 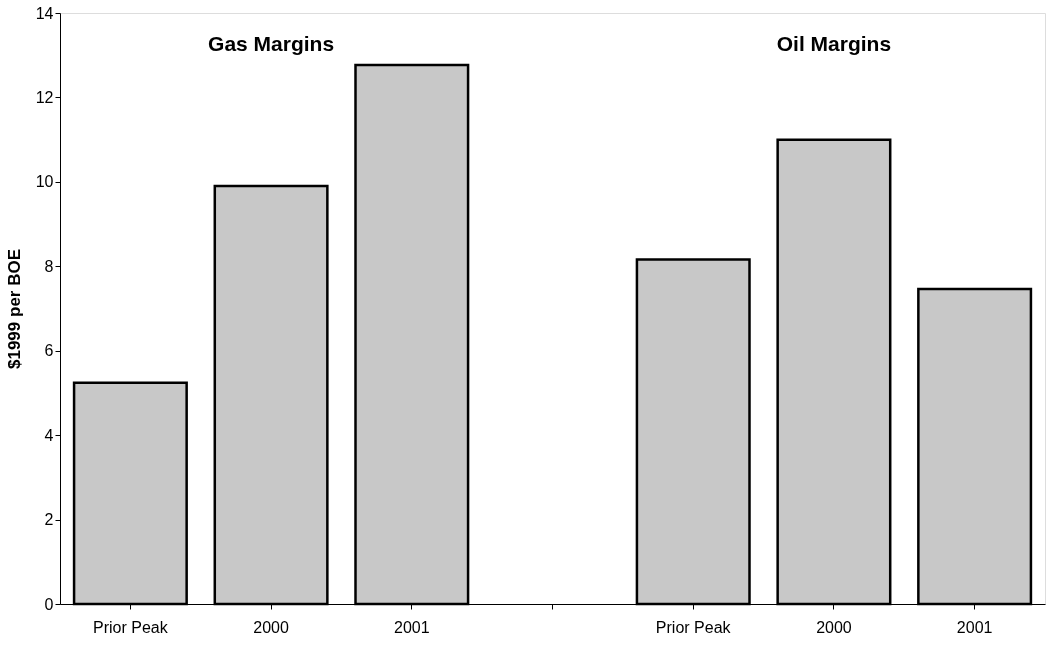 I want to click on y-tick-label: 14, so click(x=44, y=13).